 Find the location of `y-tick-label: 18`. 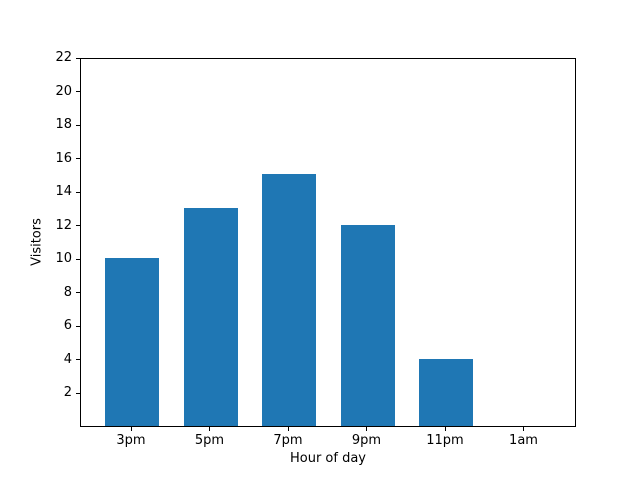

y-tick-label: 18 is located at coordinates (63, 125).